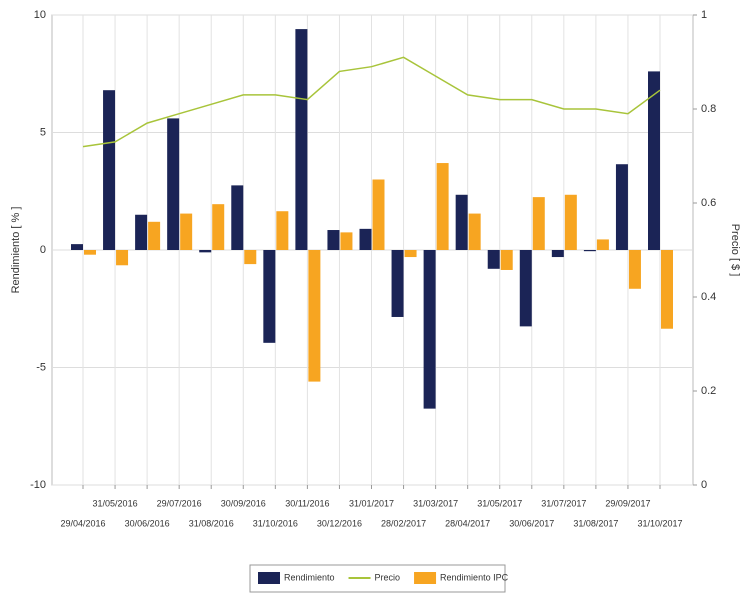 The image size is (749, 600). Describe the element at coordinates (474, 577) in the screenshot. I see `legend-label: Rendimiento IPC` at that location.